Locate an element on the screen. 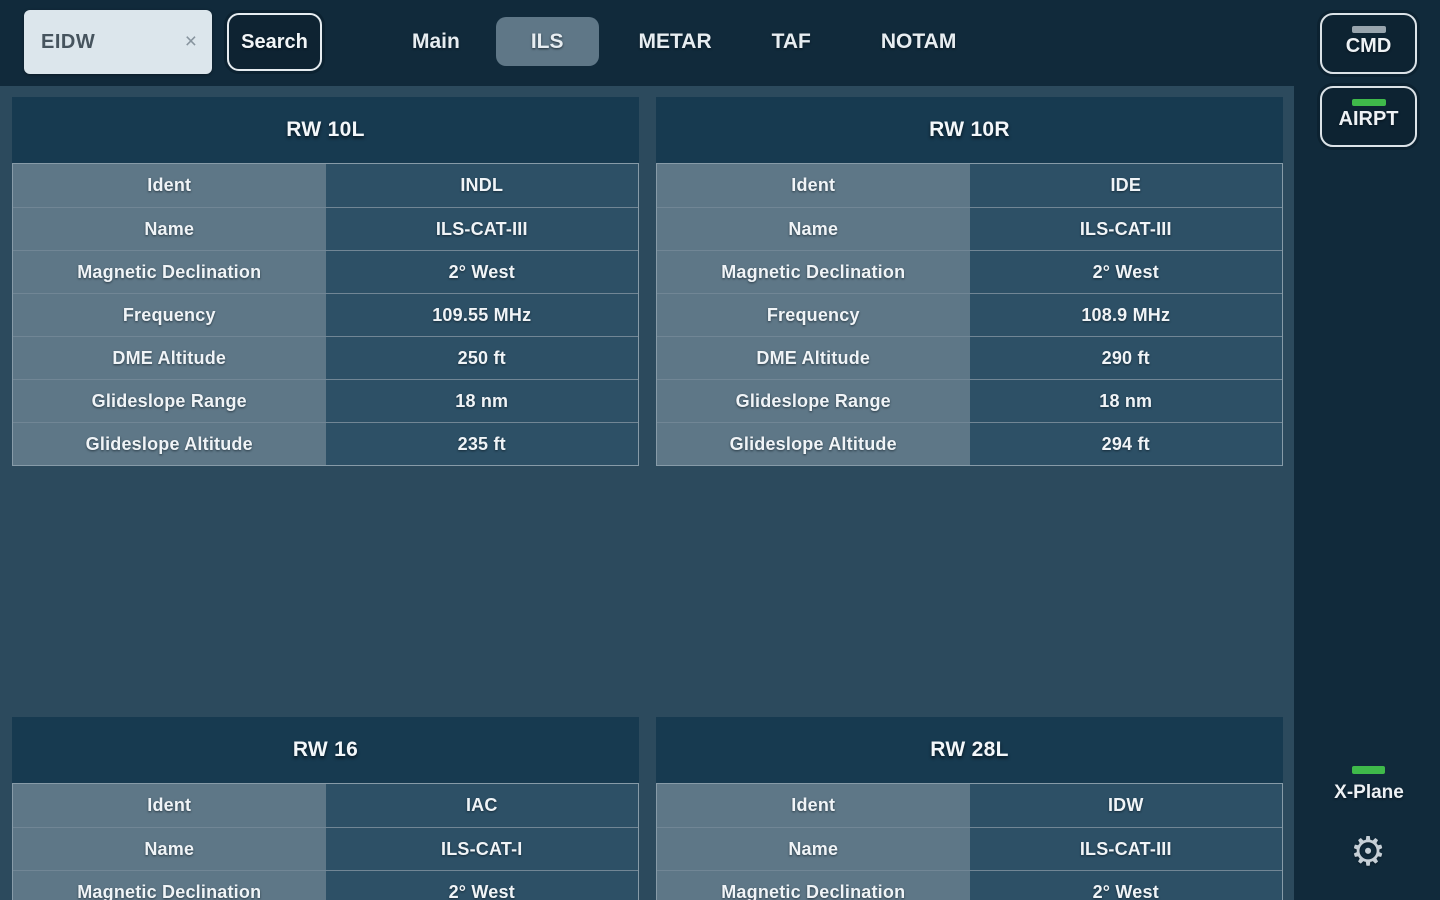 The image size is (1440, 900). cmd-button: CMD is located at coordinates (1368, 43).